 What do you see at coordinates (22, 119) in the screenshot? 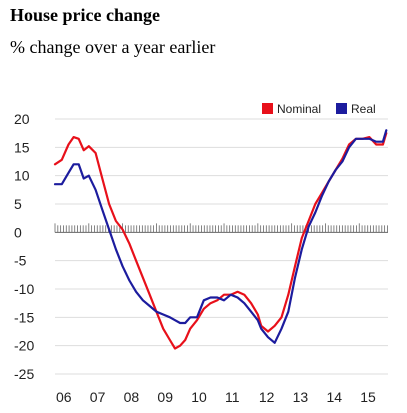
I see `y-tick-label: 20` at bounding box center [22, 119].